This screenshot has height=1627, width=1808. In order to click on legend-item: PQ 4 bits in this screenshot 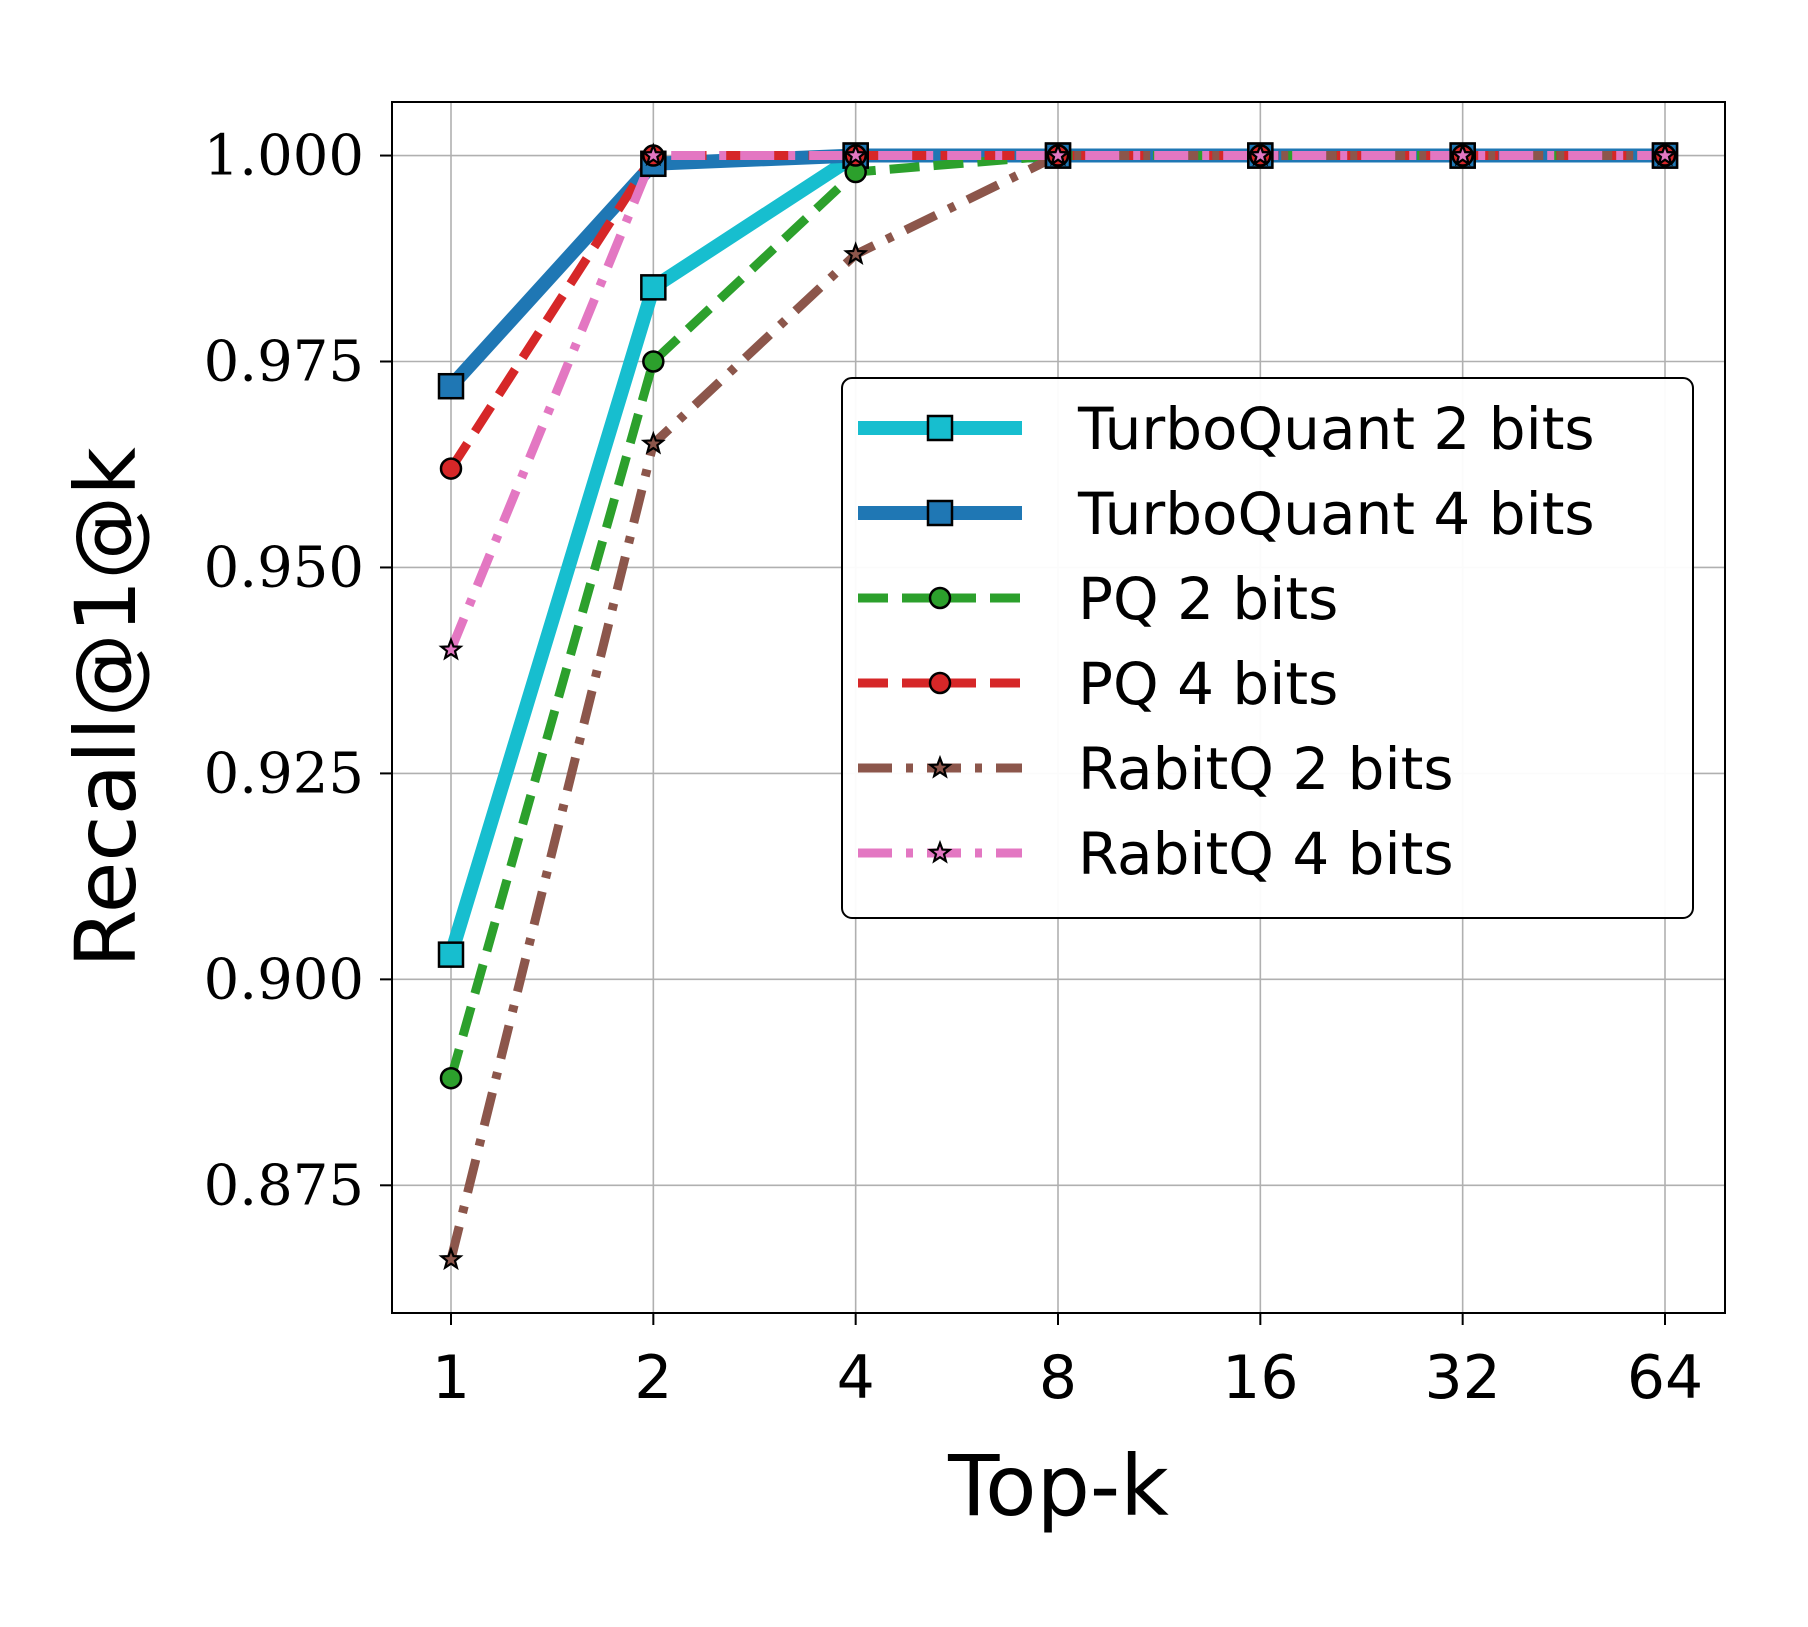, I will do `click(1098, 684)`.